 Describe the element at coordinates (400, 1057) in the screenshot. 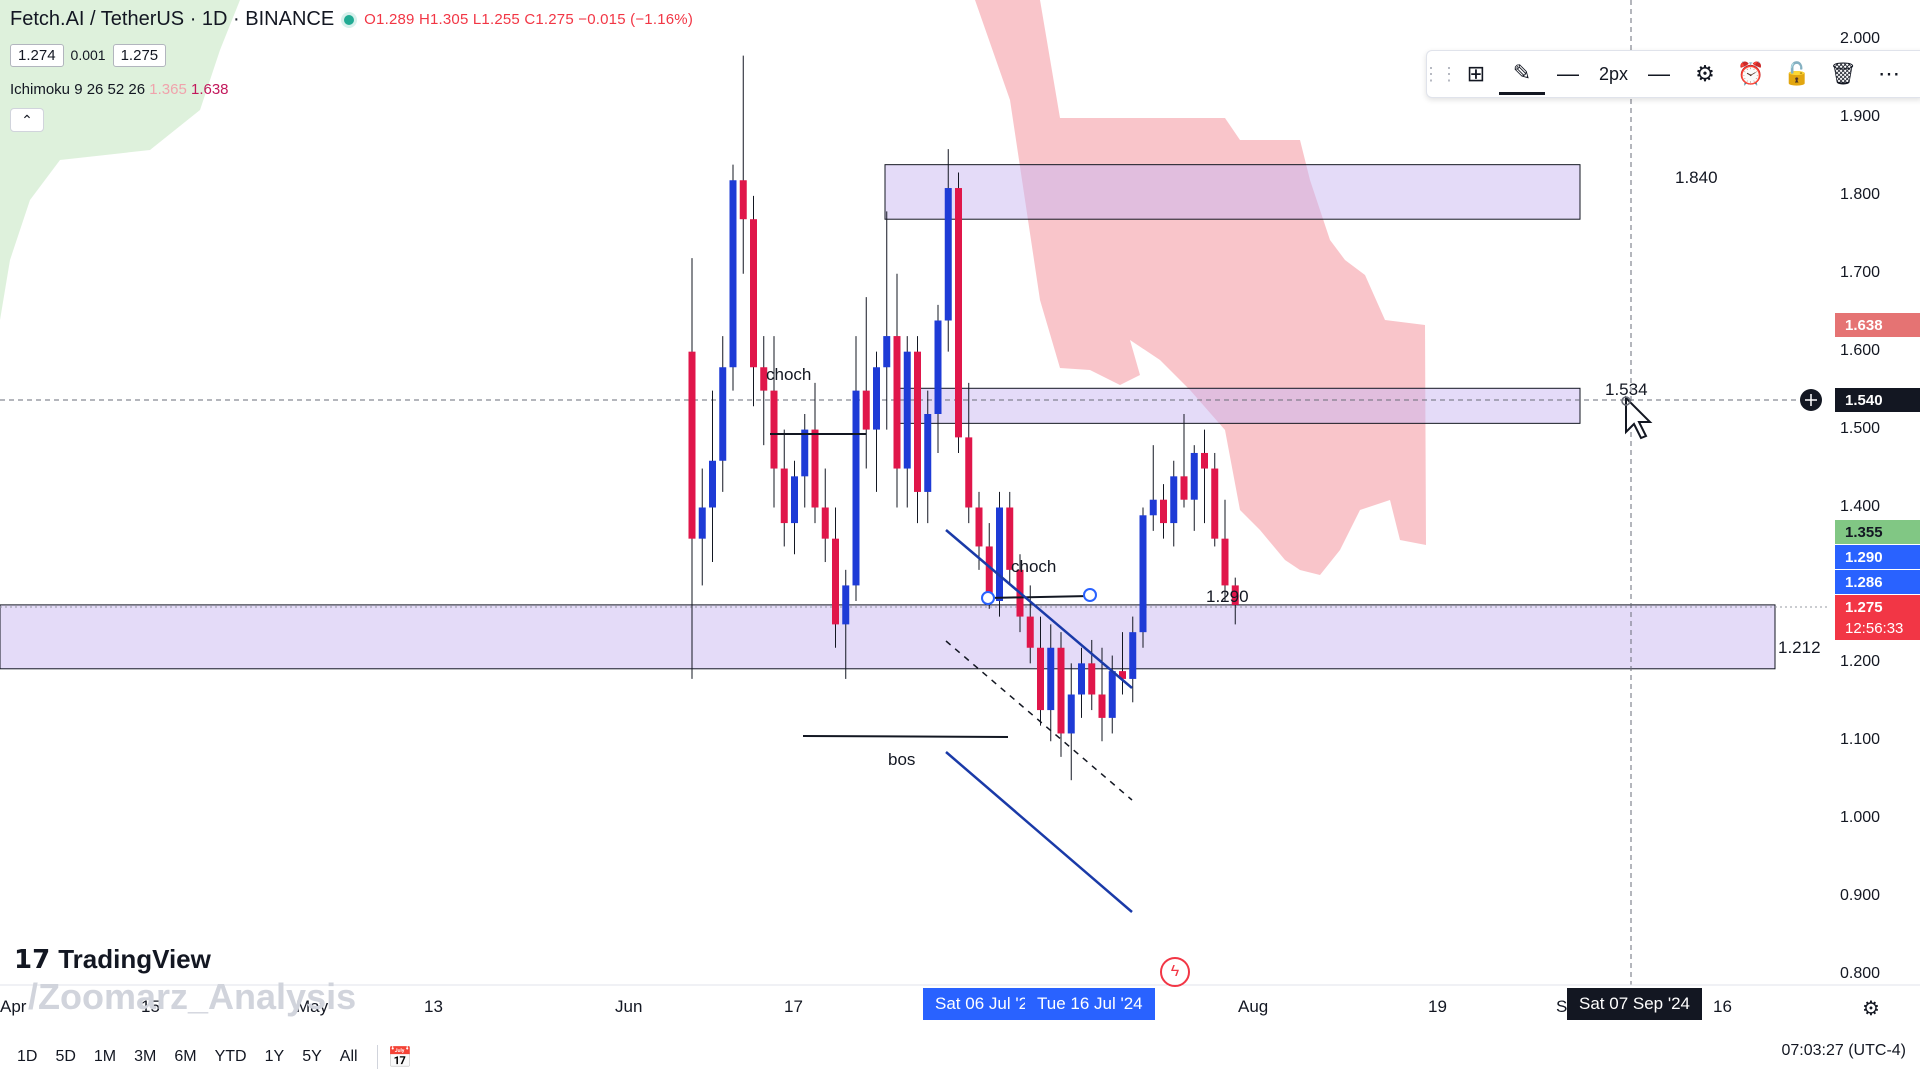

I see `calendar-icon: 📅` at that location.